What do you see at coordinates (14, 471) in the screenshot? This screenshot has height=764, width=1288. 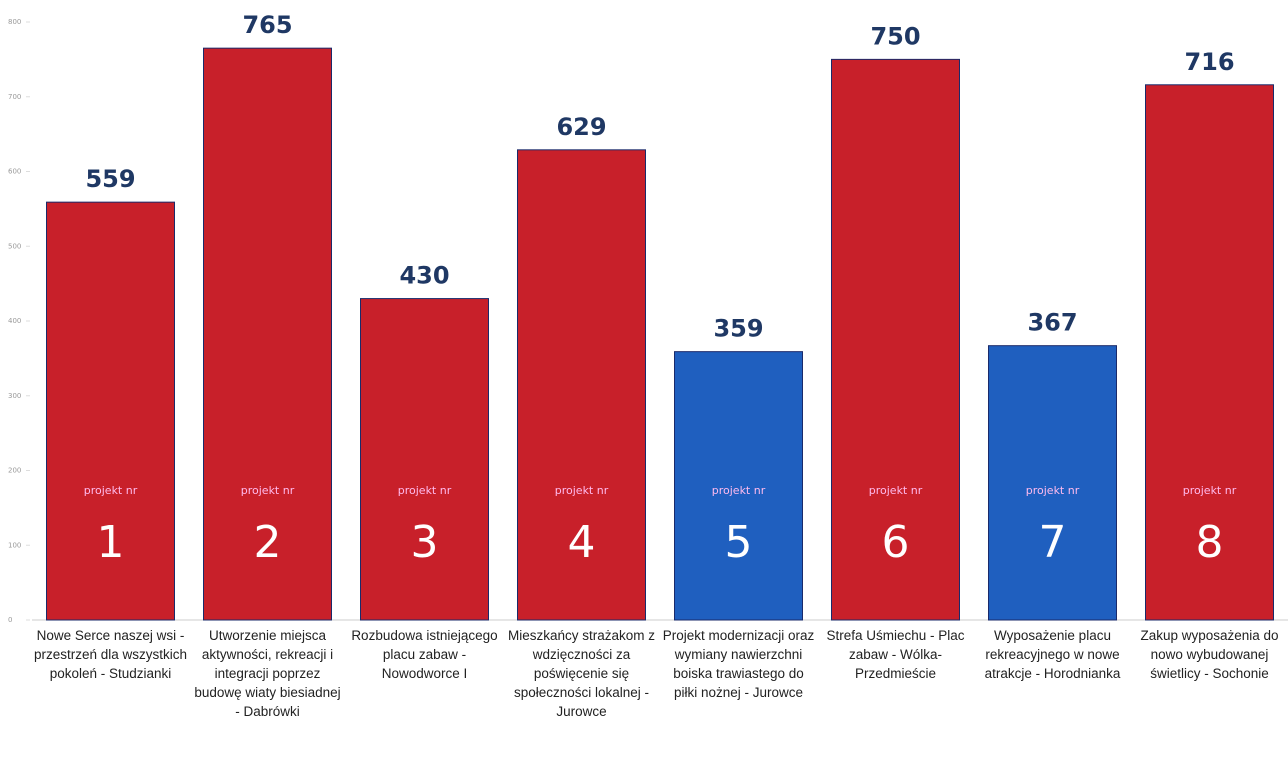 I see `y-tick-label: 200` at bounding box center [14, 471].